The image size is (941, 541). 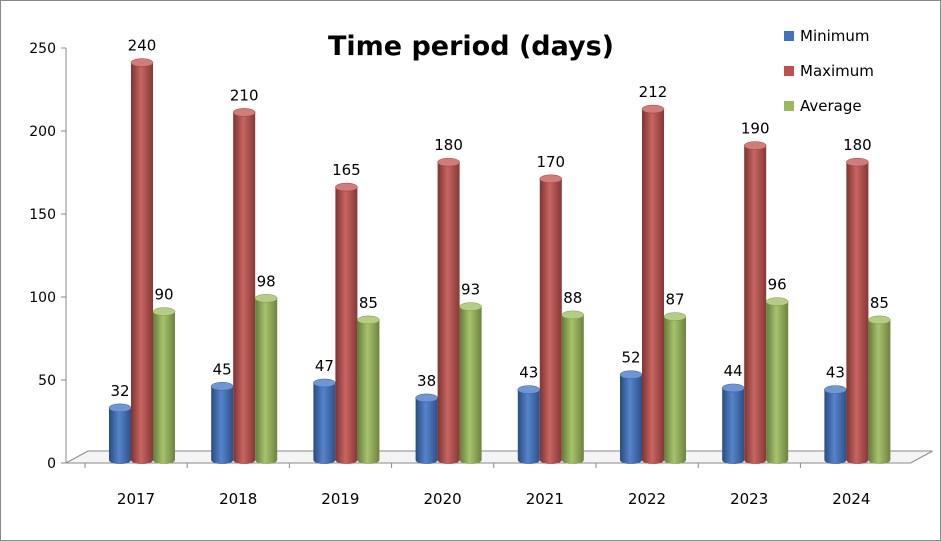 I want to click on data-label: 212, so click(x=653, y=92).